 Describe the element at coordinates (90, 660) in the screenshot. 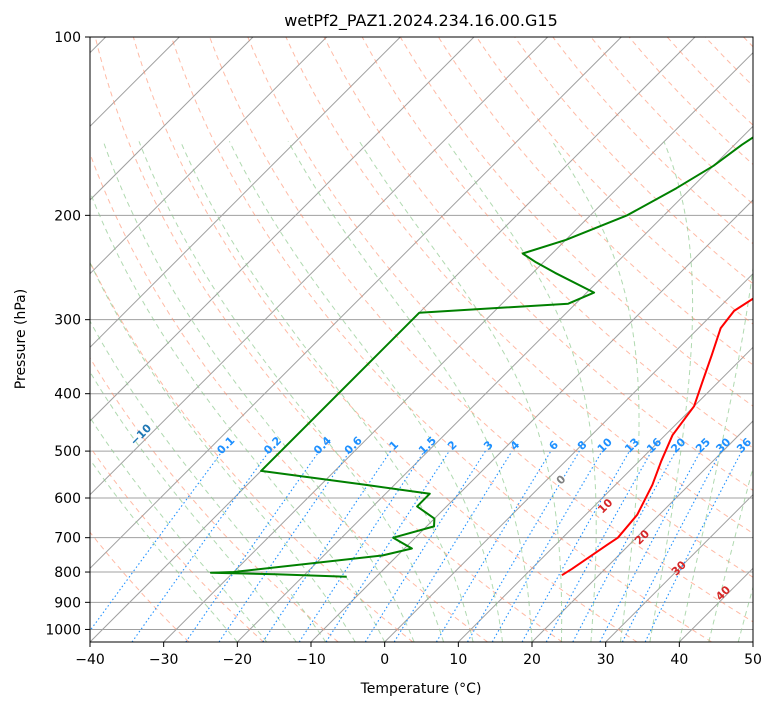

I see `x-tick-label: −40` at that location.